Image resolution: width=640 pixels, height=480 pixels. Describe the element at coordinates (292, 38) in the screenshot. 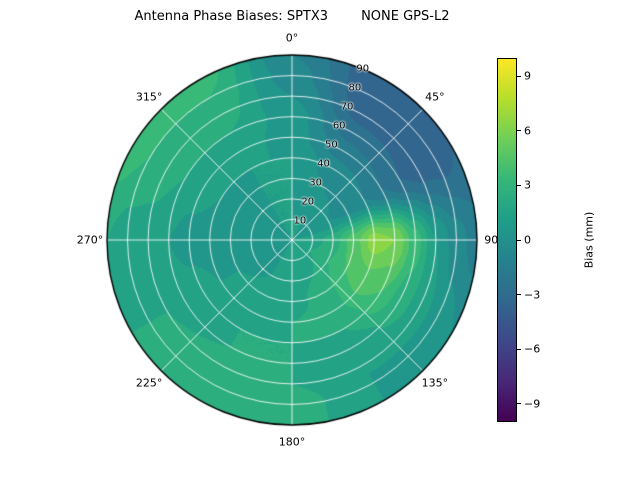

I see `angular-tick-label-0: 0°` at that location.